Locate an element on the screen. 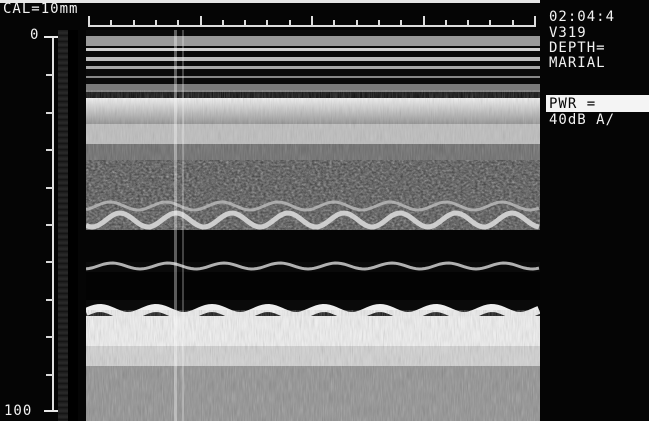 The image size is (649, 421). depth-scale is located at coordinates (53, 224).